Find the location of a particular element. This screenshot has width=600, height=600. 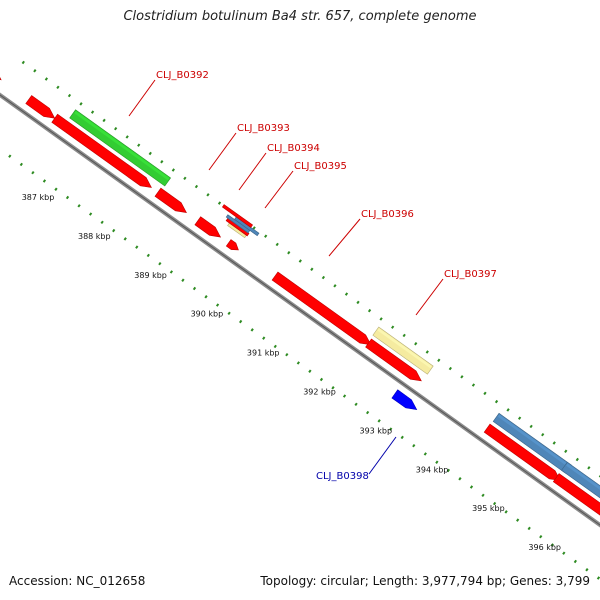

scale-label: 390 kbp is located at coordinates (207, 314).